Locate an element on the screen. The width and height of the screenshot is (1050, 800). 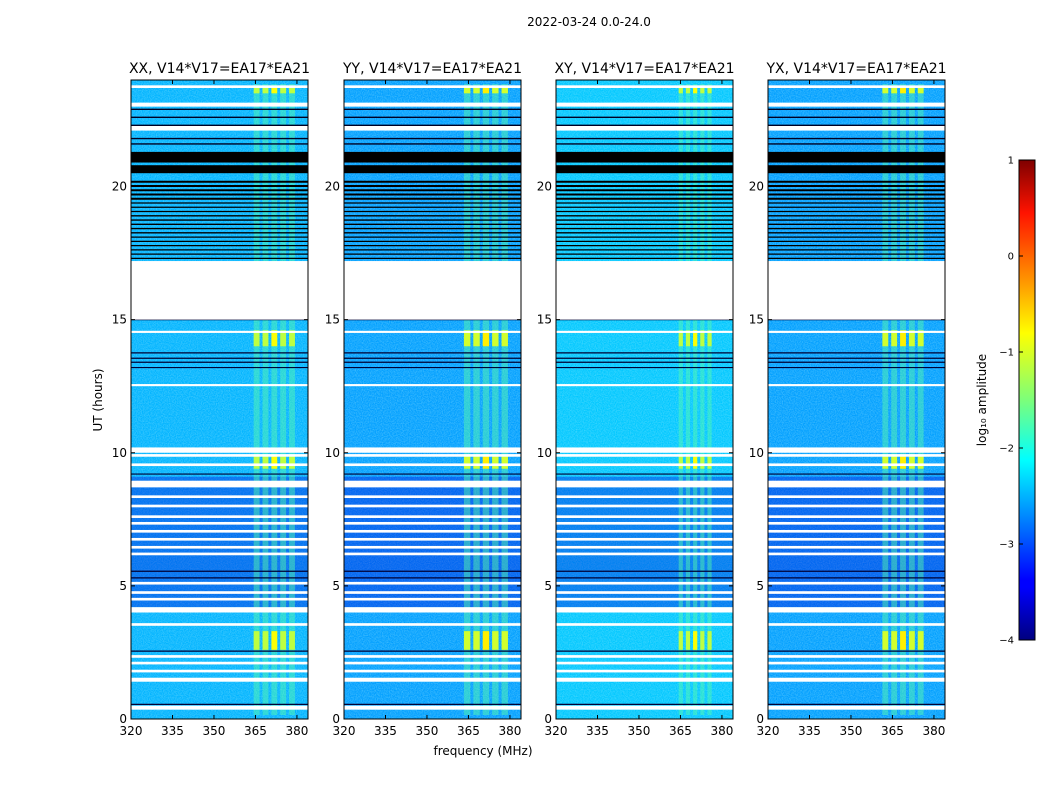
y-axis-label: UT (hours) is located at coordinates (98, 399).